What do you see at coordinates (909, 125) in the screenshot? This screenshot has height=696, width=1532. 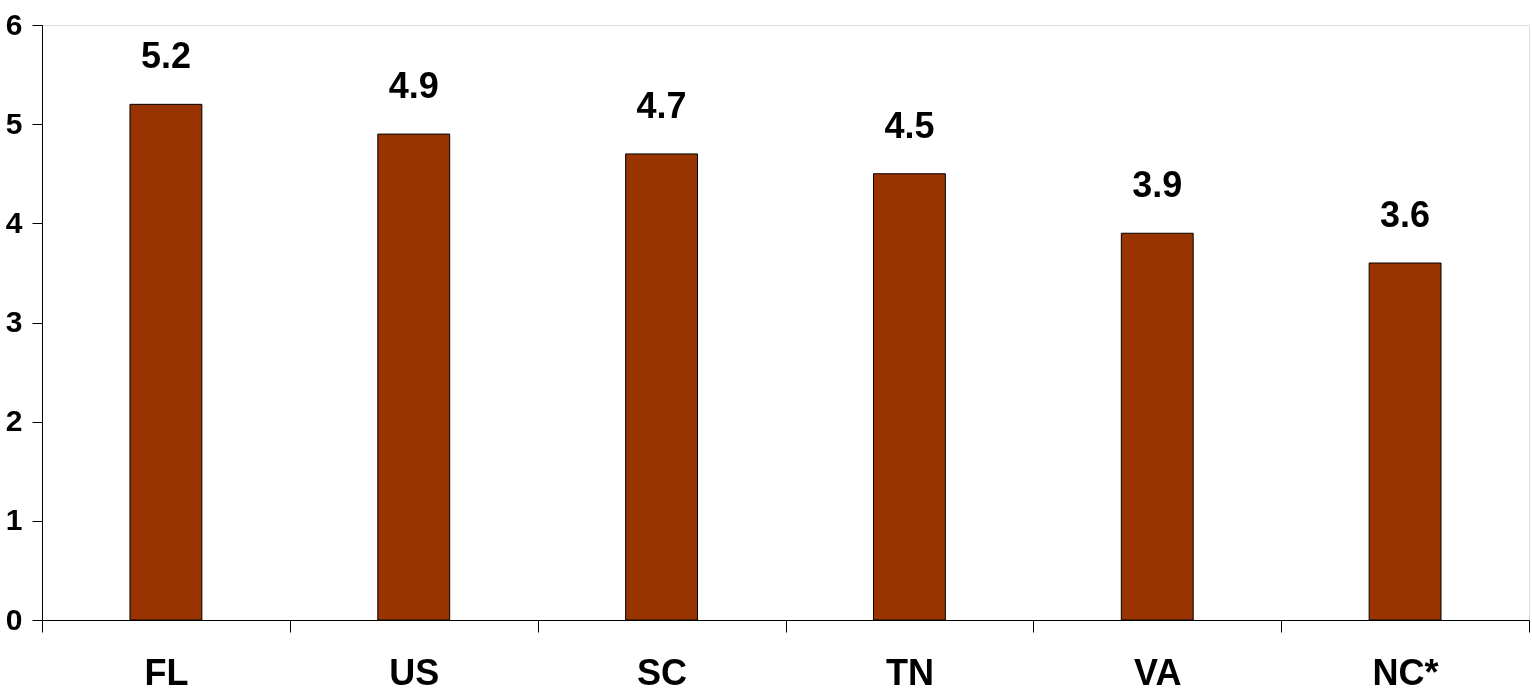 I see `data-label: 4.5` at bounding box center [909, 125].